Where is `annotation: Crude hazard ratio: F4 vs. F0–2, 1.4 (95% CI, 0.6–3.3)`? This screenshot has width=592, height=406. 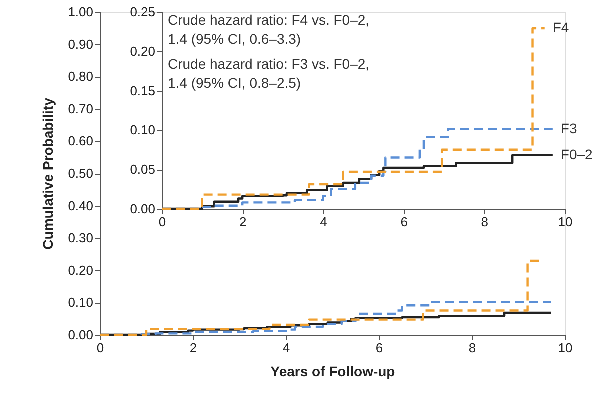
annotation: Crude hazard ratio: F4 vs. F0–2, 1.4 (95% CI, 0.6–3.3) is located at coordinates (269, 29).